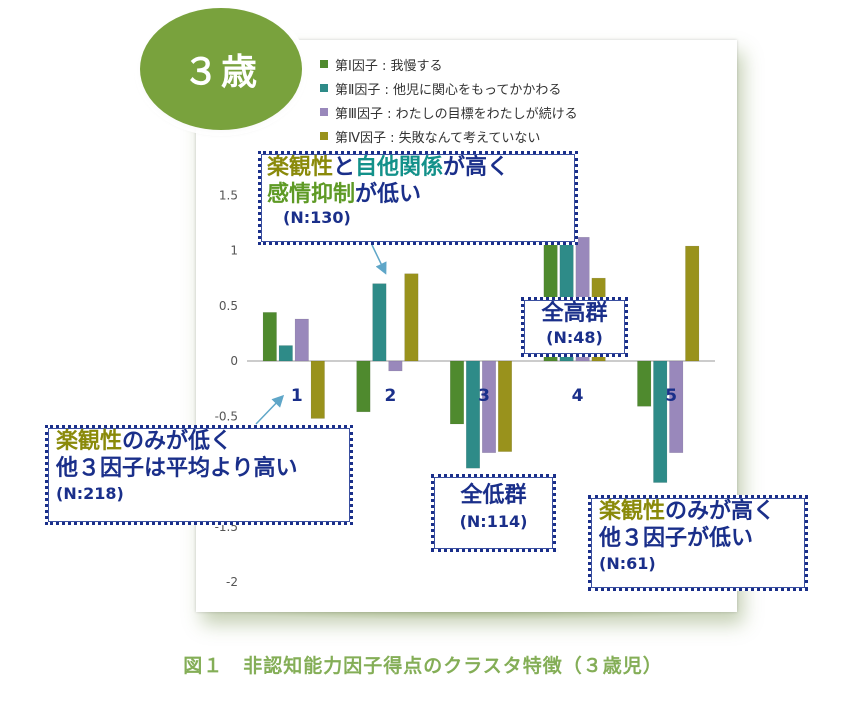 The height and width of the screenshot is (718, 846). I want to click on legend-swatch-factor2, so click(324, 88).